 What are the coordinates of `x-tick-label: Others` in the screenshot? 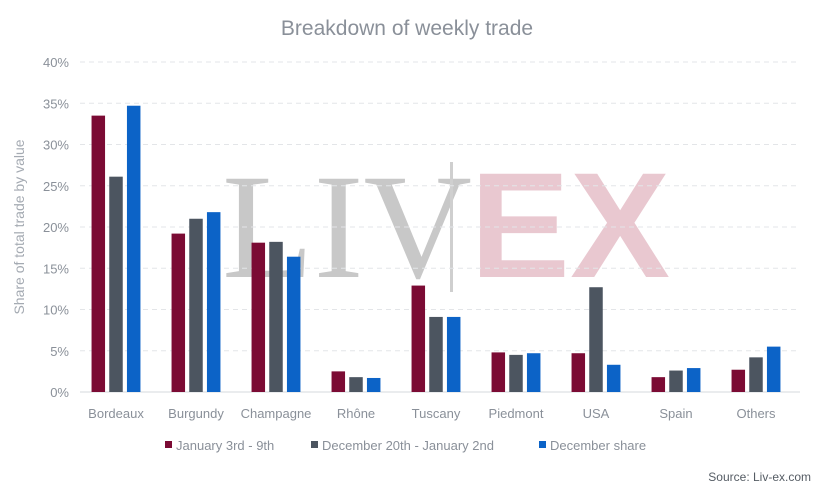 It's located at (756, 413).